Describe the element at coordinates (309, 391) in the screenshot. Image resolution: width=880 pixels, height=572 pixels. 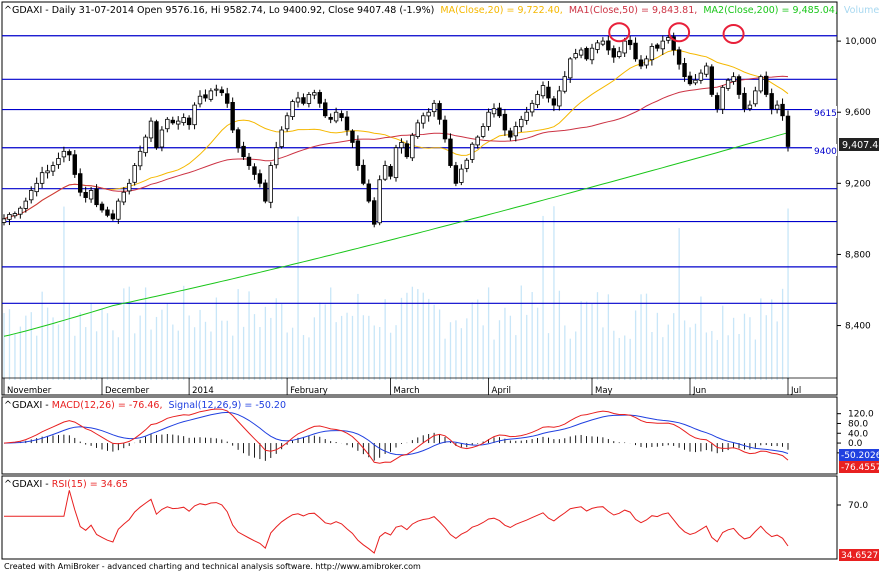
I see `date-label: February` at that location.